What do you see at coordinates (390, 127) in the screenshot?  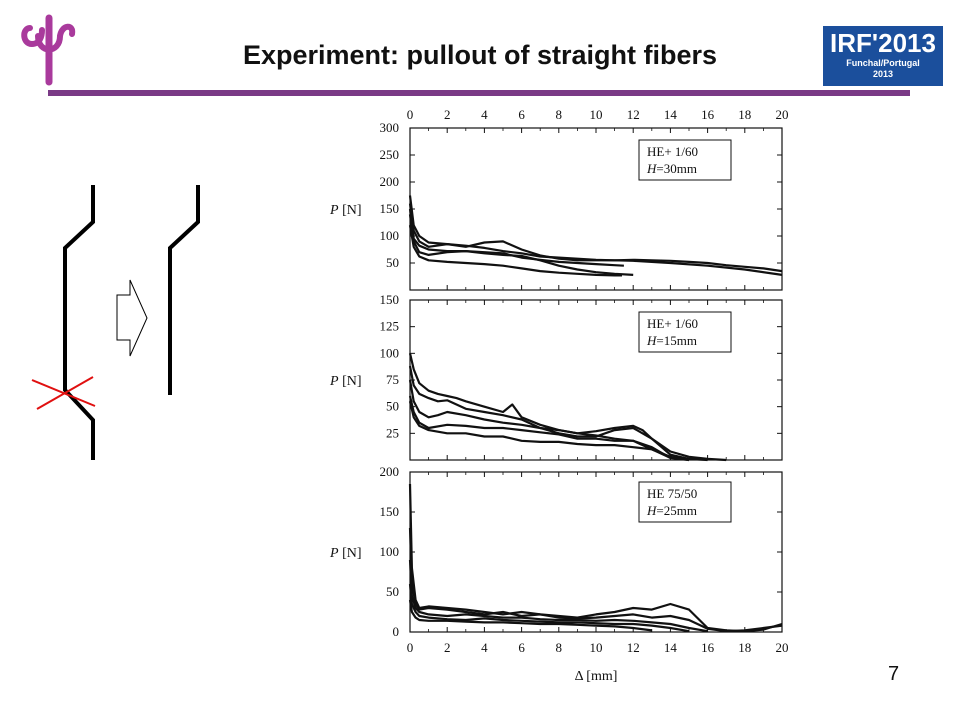 I see `y-tick-label: 300` at bounding box center [390, 127].